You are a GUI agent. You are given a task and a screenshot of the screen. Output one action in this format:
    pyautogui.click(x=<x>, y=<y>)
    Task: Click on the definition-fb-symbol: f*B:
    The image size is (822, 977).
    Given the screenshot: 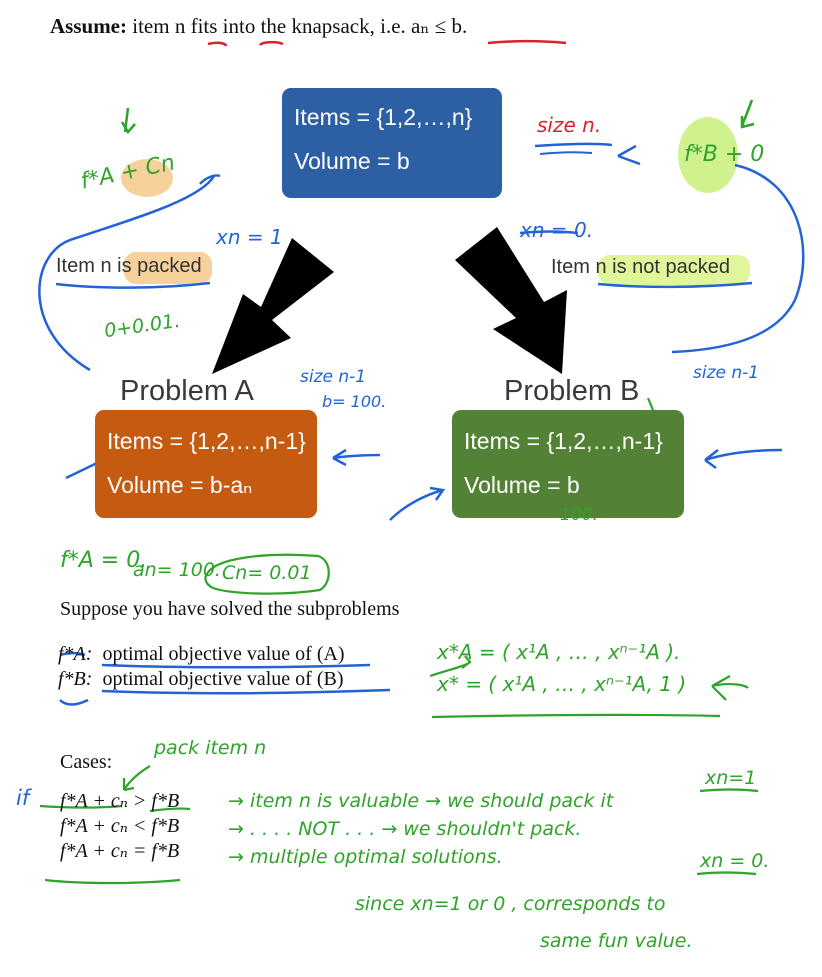 What is the action you would take?
    pyautogui.click(x=75, y=679)
    